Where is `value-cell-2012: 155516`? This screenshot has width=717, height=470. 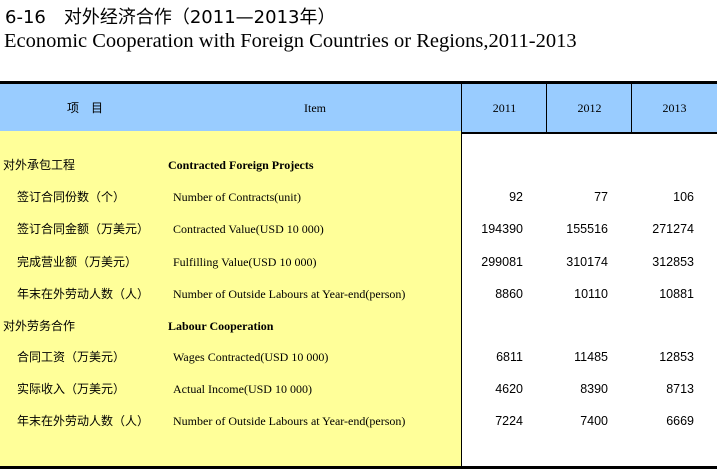 value-cell-2012: 155516 is located at coordinates (587, 229).